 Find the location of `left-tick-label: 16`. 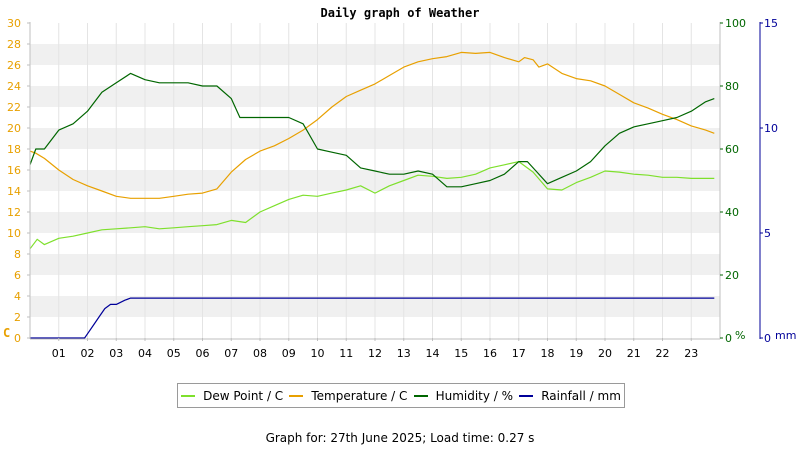

left-tick-label: 16 is located at coordinates (14, 170).